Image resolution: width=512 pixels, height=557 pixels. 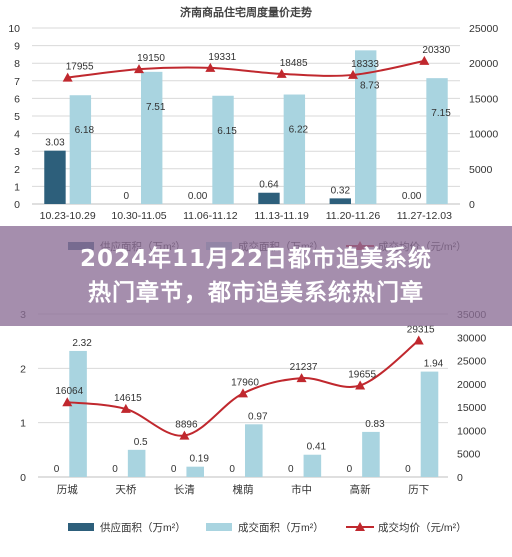 I want to click on chart2-label-price: 16064, so click(x=69, y=391).